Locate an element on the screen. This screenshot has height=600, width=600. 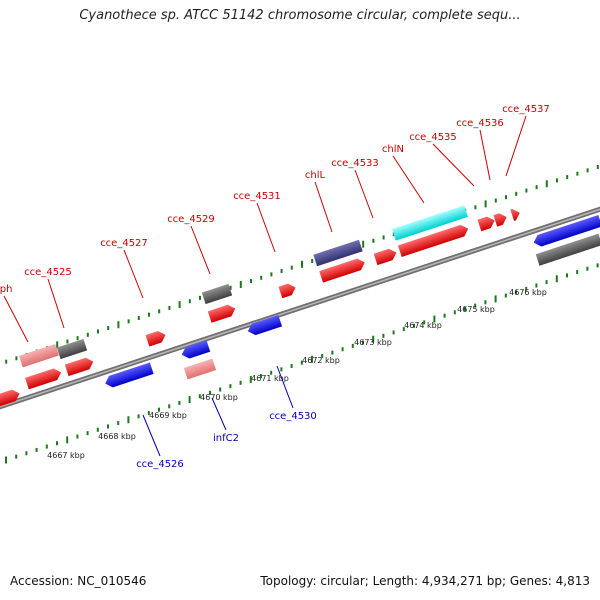
gene-label-cce-4533: cce_4533 is located at coordinates (355, 163).